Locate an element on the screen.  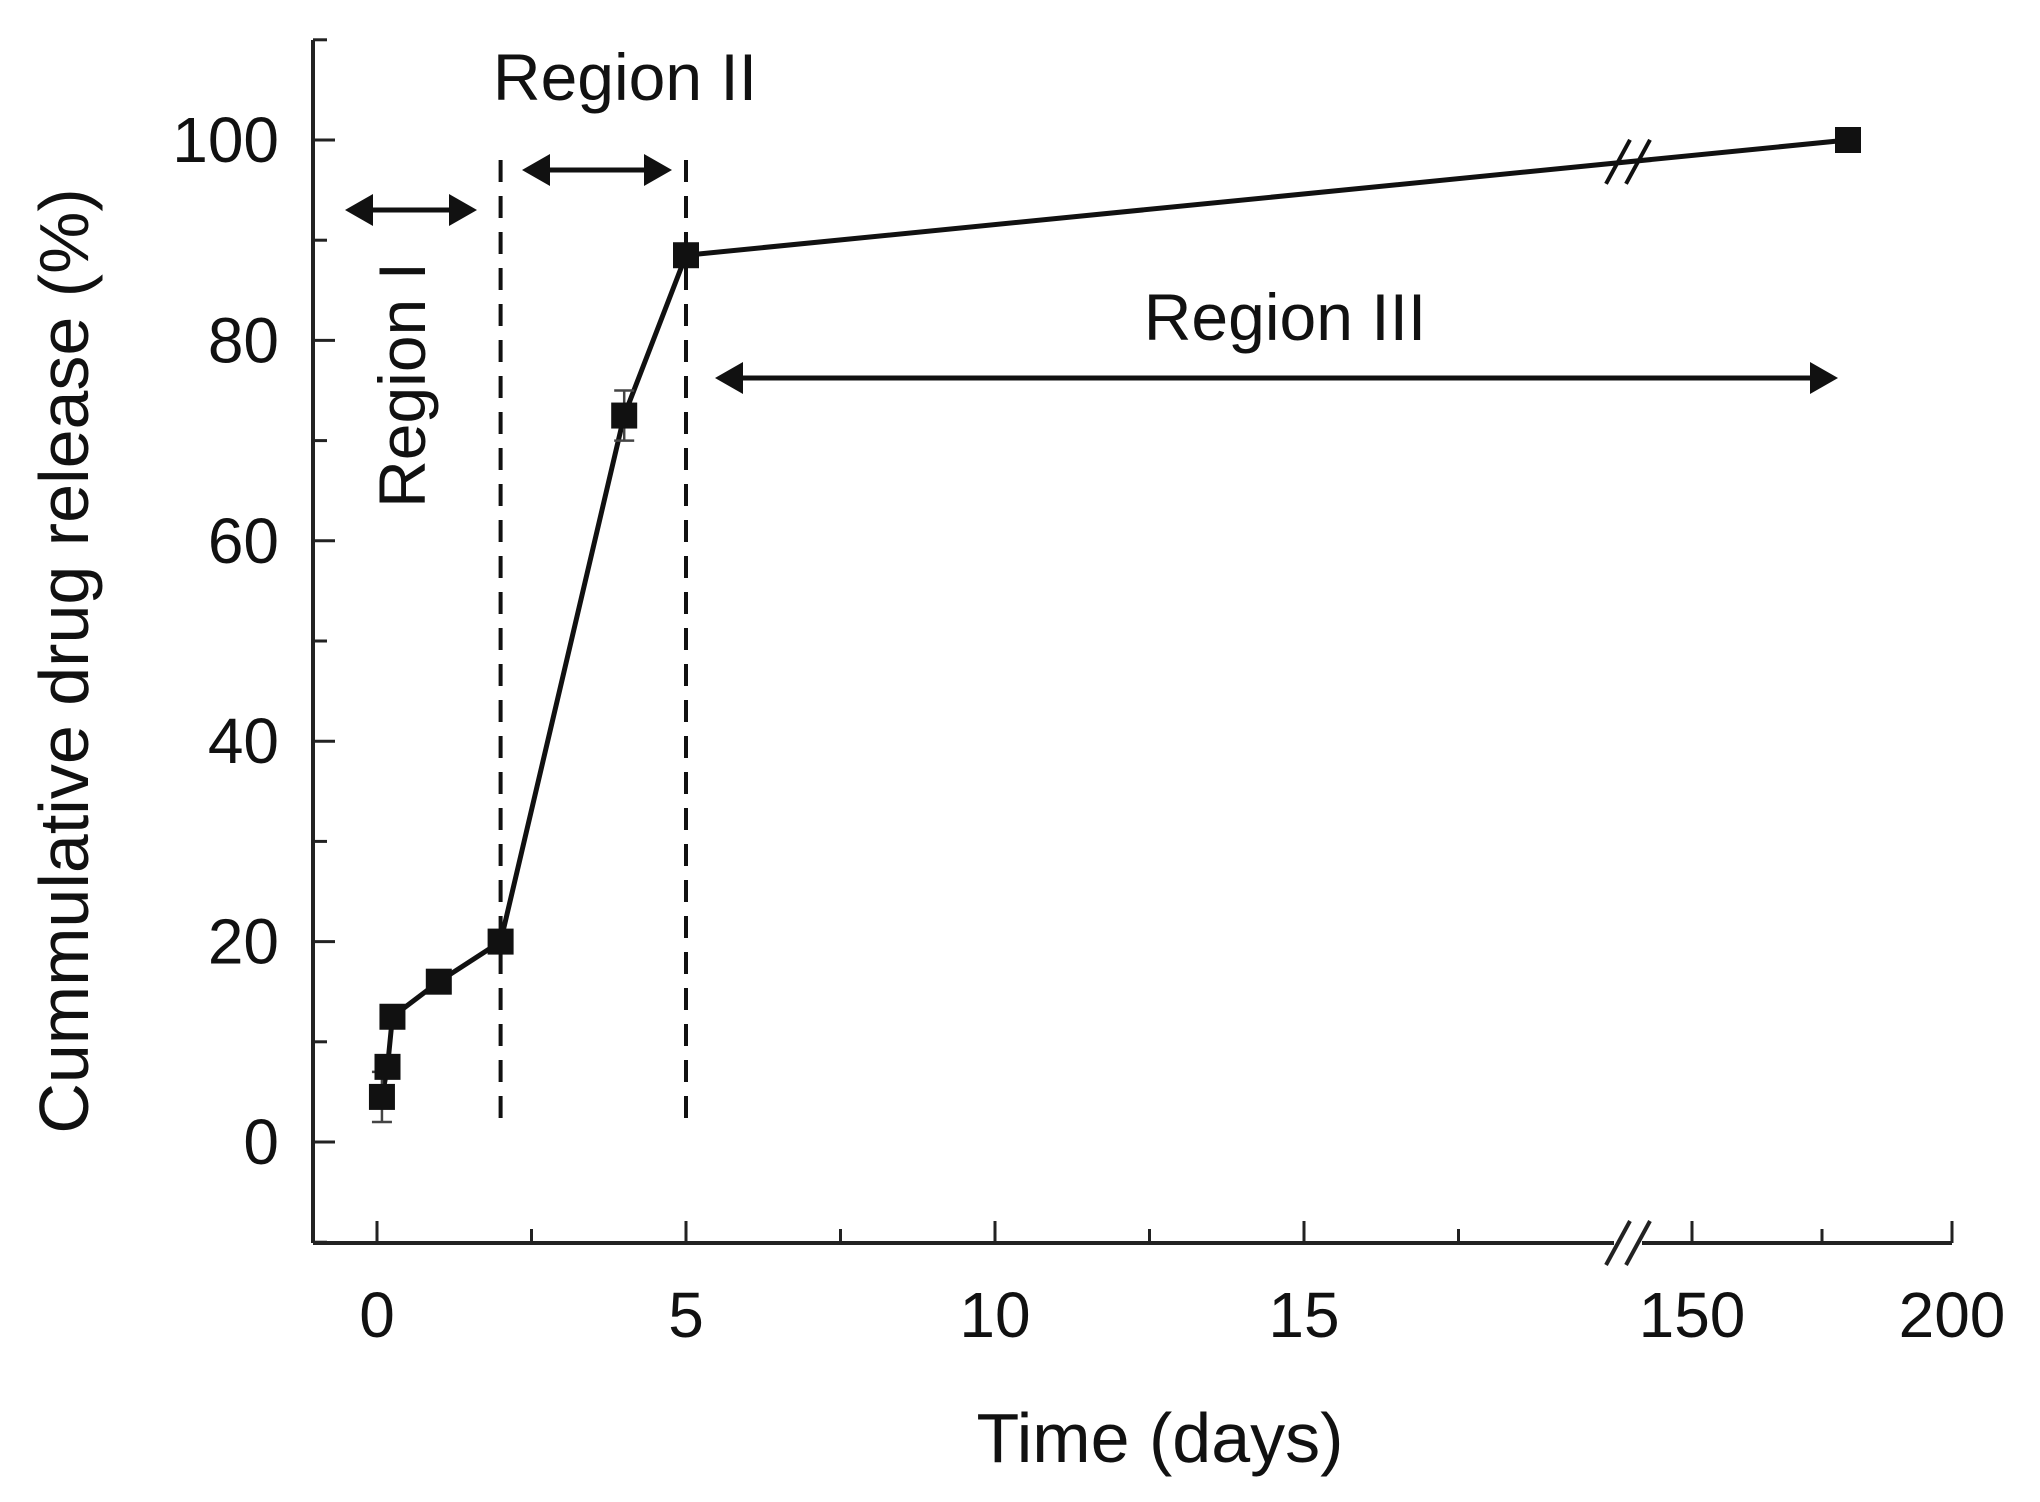
x-tick-label: 200 is located at coordinates (1952, 1315).